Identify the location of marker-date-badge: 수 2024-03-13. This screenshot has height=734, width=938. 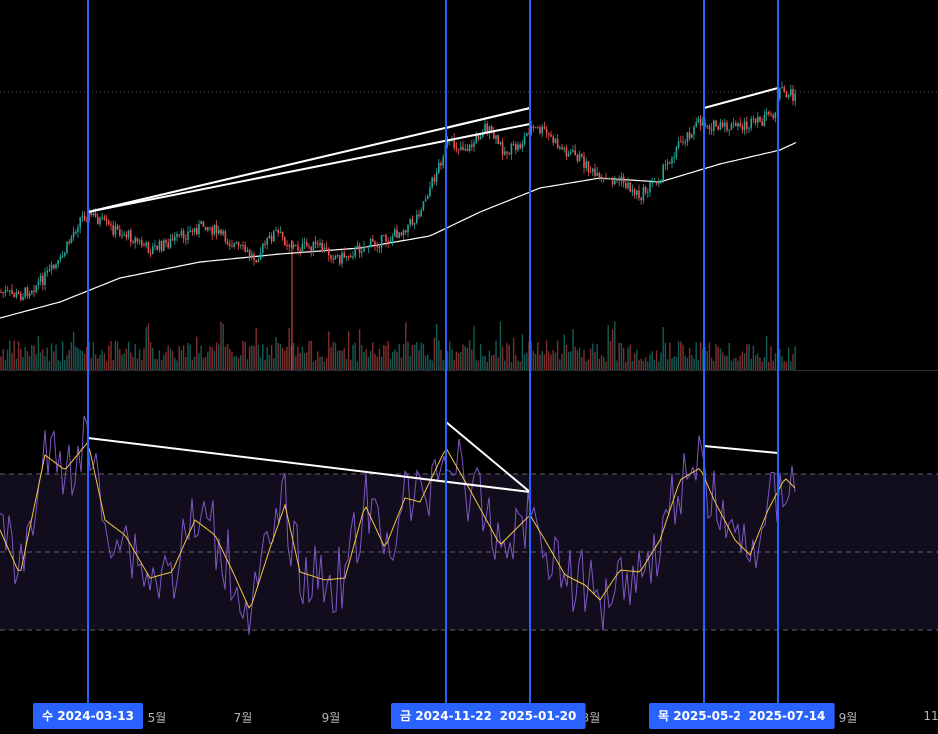
(88, 716).